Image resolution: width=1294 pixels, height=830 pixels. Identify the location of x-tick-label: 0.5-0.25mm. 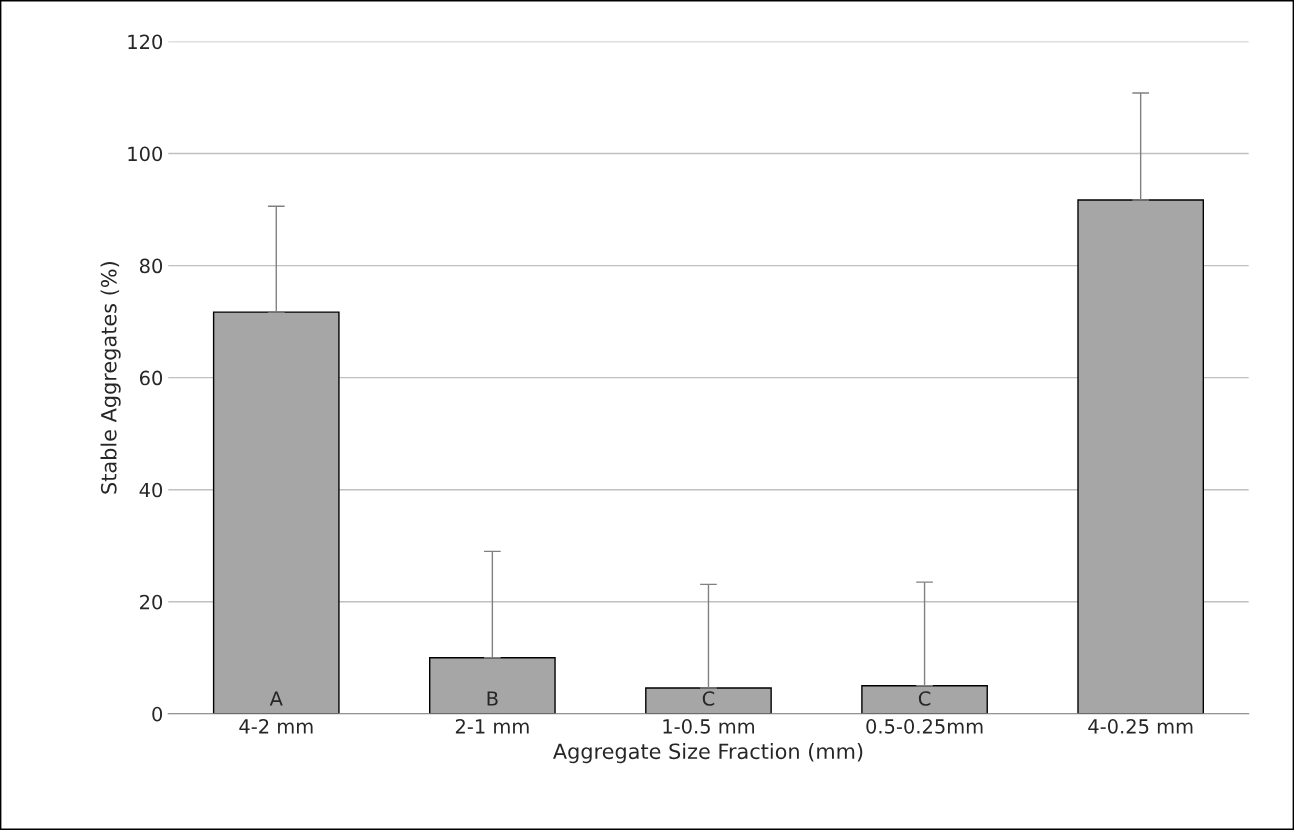
(924, 726).